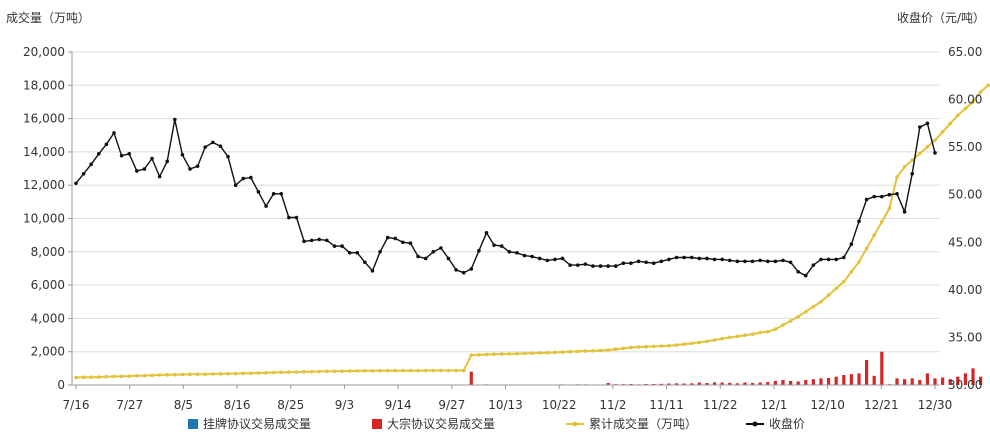  What do you see at coordinates (44, 219) in the screenshot?
I see `left-tick-label: 10,000` at bounding box center [44, 219].